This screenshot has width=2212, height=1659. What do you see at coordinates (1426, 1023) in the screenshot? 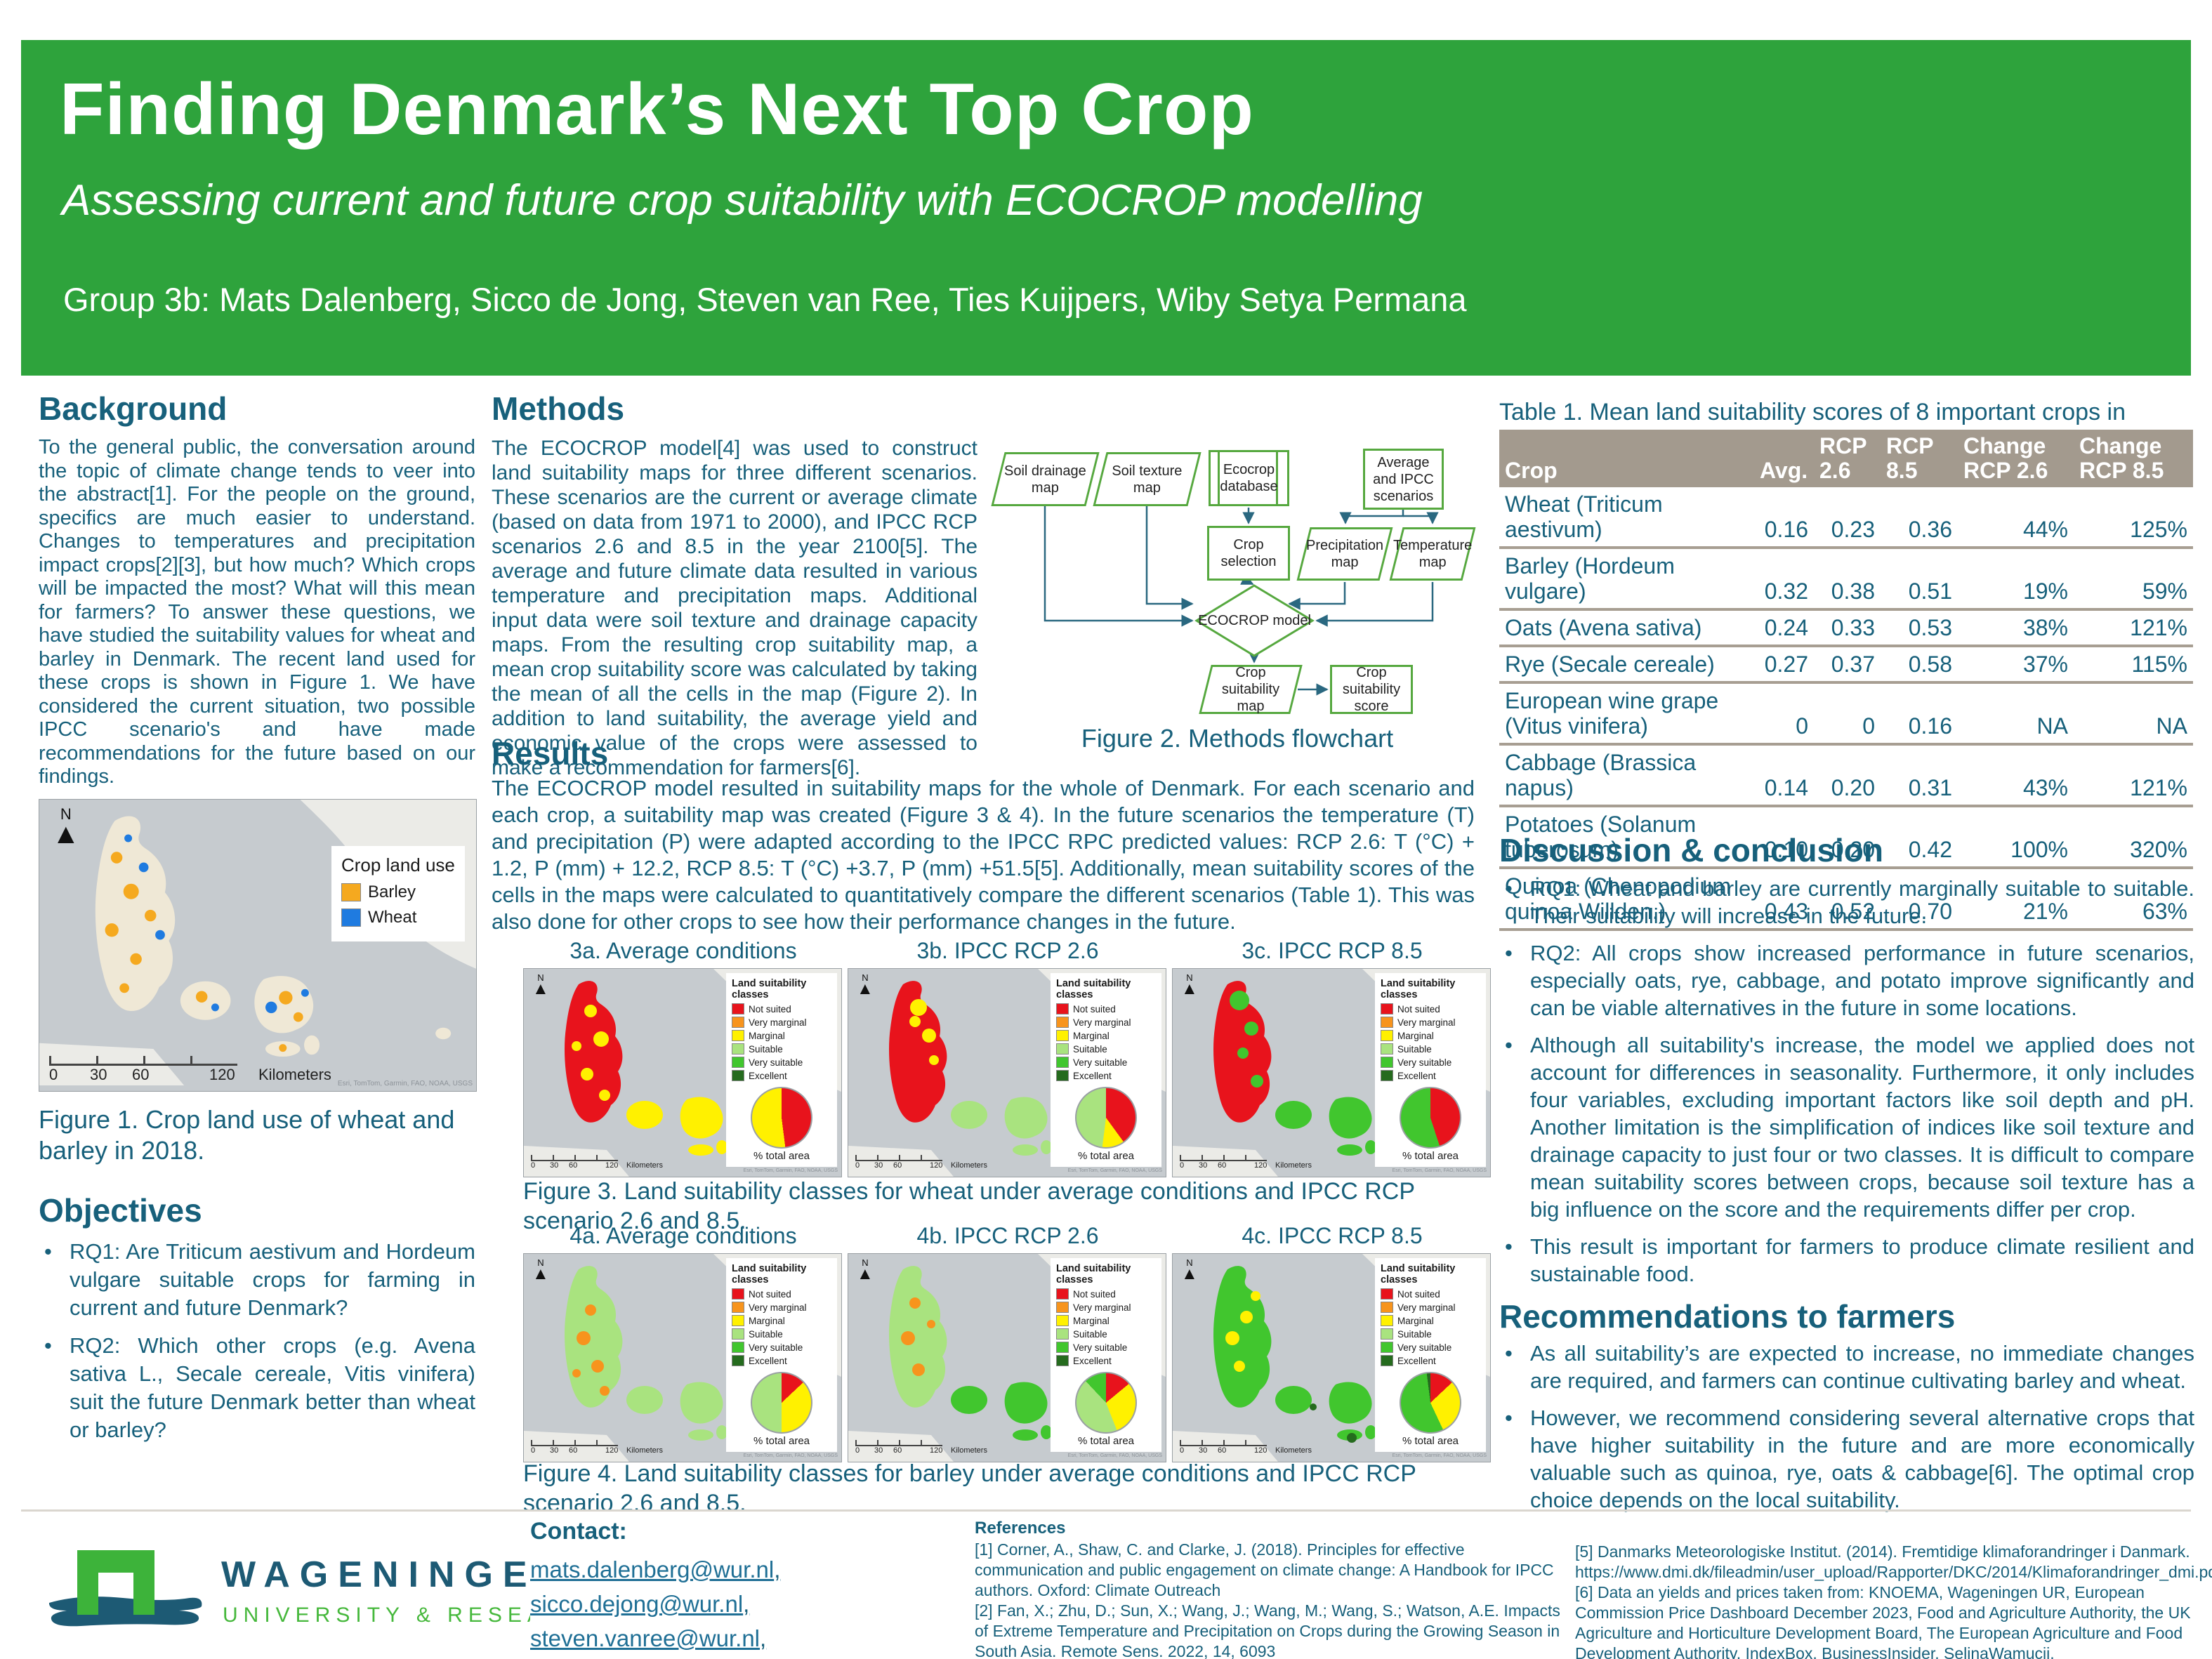
I see `legend-label: Very marginal` at bounding box center [1426, 1023].